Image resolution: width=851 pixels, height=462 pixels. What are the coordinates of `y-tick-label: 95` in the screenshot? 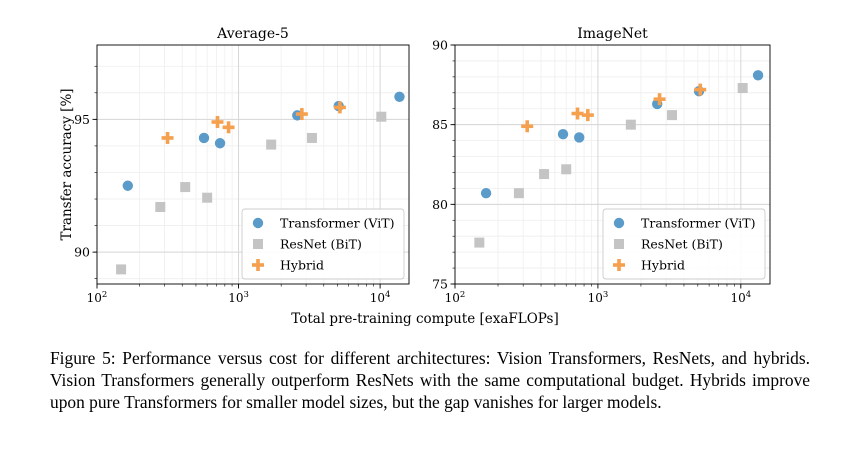 It's located at (82, 119).